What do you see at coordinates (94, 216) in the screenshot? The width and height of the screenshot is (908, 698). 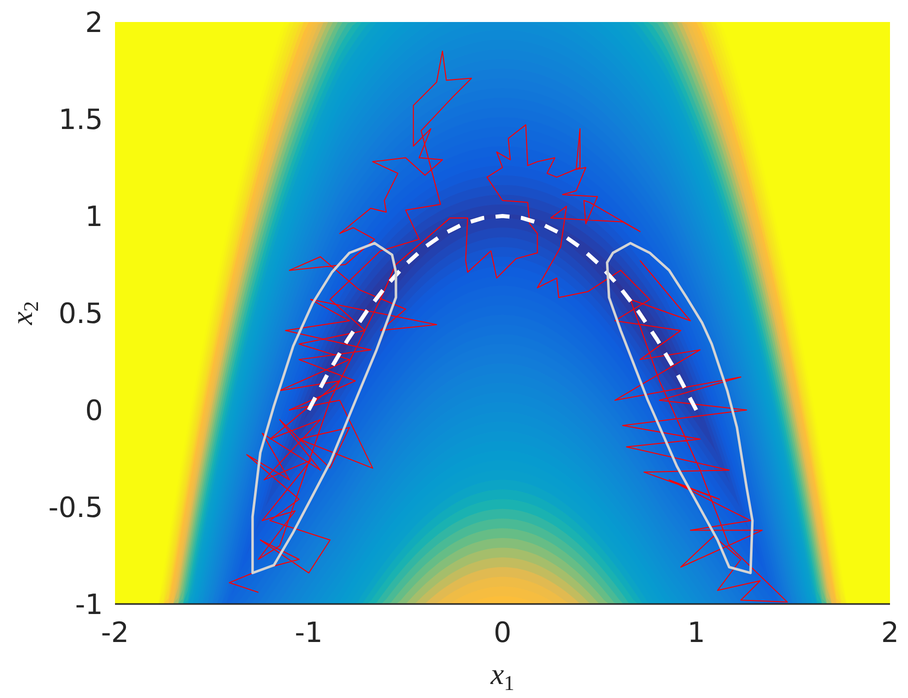 I see `y-tick-label: 1` at bounding box center [94, 216].